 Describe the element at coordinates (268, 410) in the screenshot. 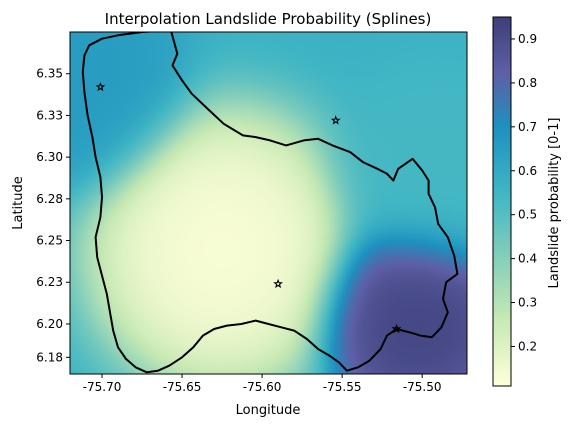

I see `x-axis-label: Longitude` at that location.